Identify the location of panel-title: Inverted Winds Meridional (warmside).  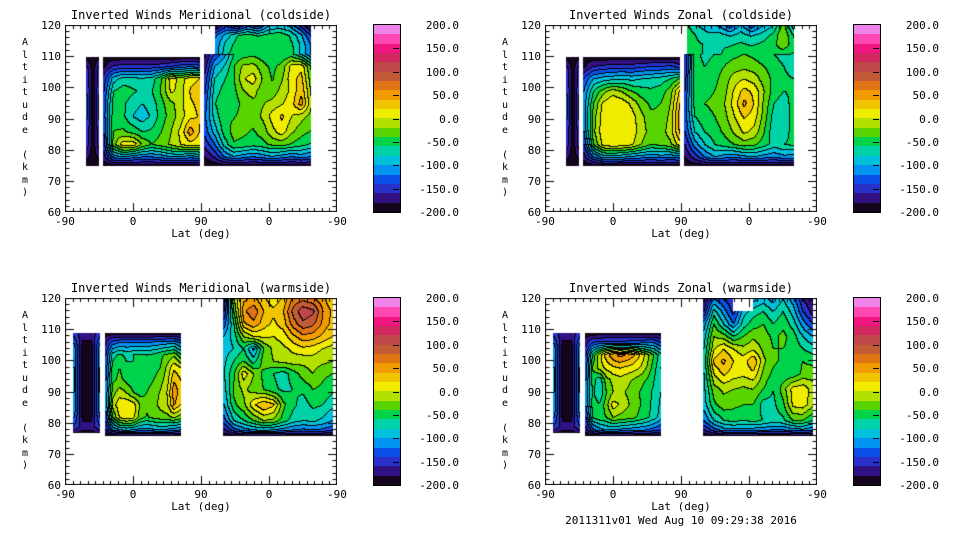
(201, 288).